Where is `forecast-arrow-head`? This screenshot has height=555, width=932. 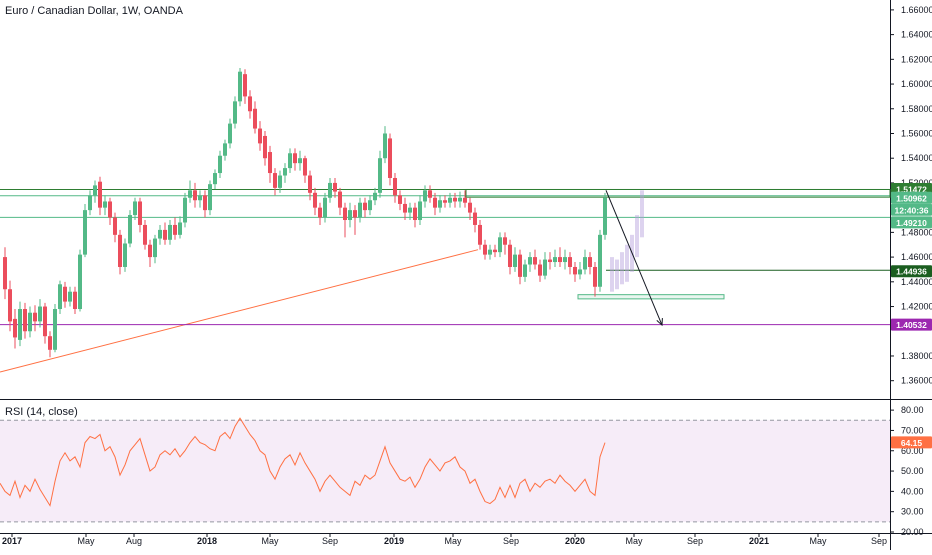
forecast-arrow-head is located at coordinates (659, 322).